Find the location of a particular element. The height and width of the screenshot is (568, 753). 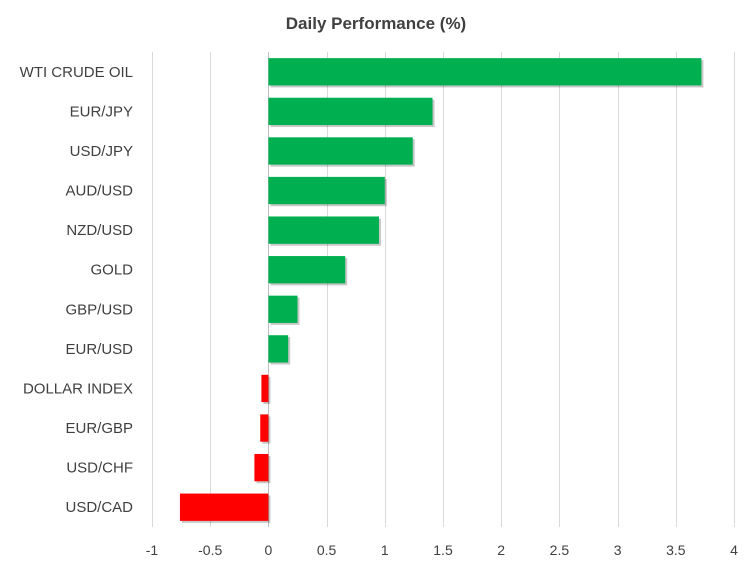

x-tick-label-10: 4 is located at coordinates (734, 550).